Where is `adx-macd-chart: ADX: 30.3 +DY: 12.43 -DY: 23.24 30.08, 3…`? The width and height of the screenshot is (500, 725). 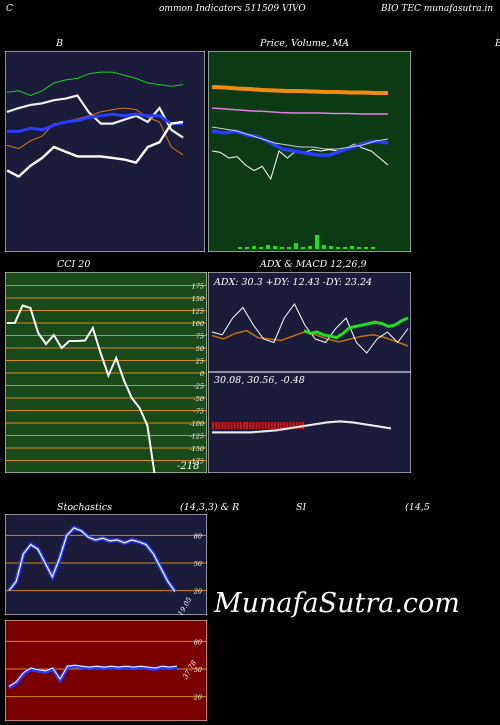
adx-macd-chart: ADX: 30.3 +DY: 12.43 -DY: 23.24 30.08, 3… is located at coordinates (309, 372).